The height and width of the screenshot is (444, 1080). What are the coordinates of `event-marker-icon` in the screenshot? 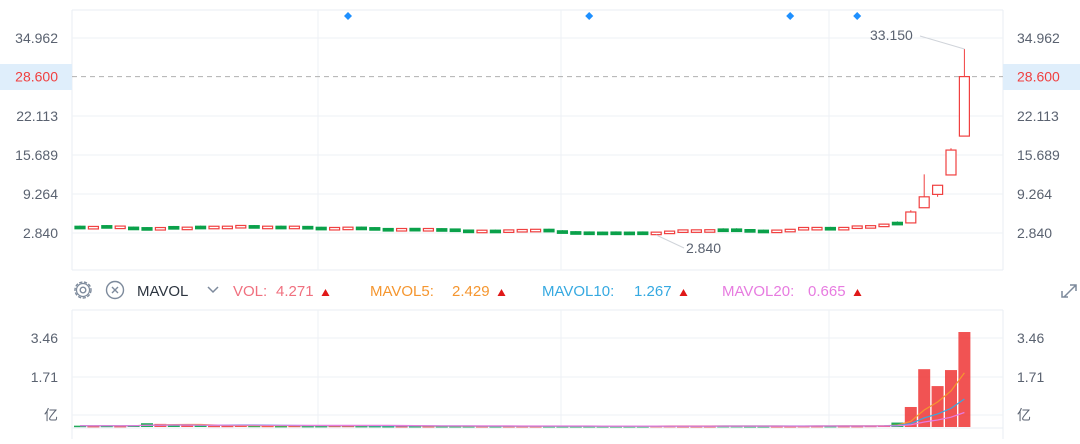 It's located at (857, 16).